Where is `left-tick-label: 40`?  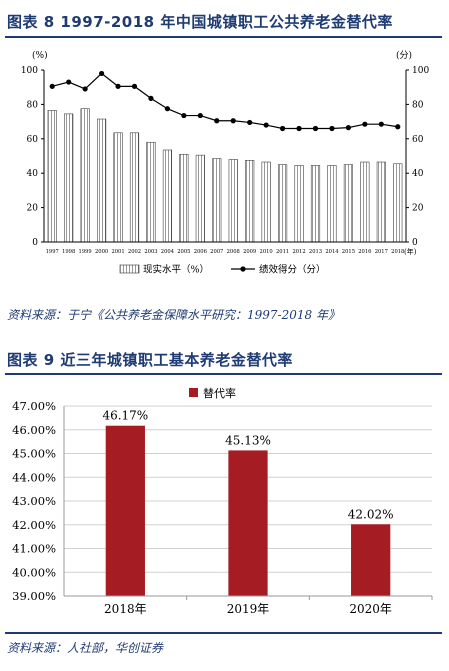
left-tick-label: 40 is located at coordinates (33, 174).